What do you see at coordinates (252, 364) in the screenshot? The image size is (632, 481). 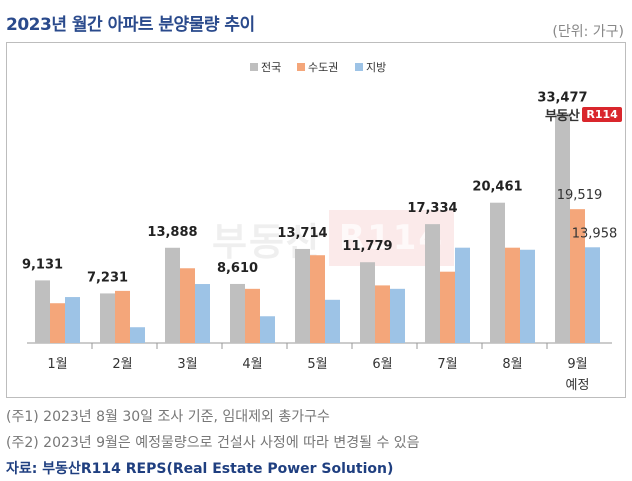 I see `x-tick-label-3: 4월` at bounding box center [252, 364].